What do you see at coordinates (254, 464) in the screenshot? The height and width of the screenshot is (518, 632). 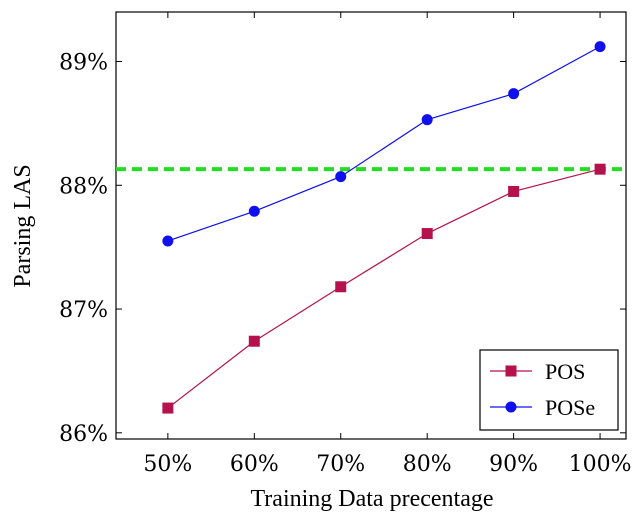 I see `x-tick-label: 60%` at bounding box center [254, 464].